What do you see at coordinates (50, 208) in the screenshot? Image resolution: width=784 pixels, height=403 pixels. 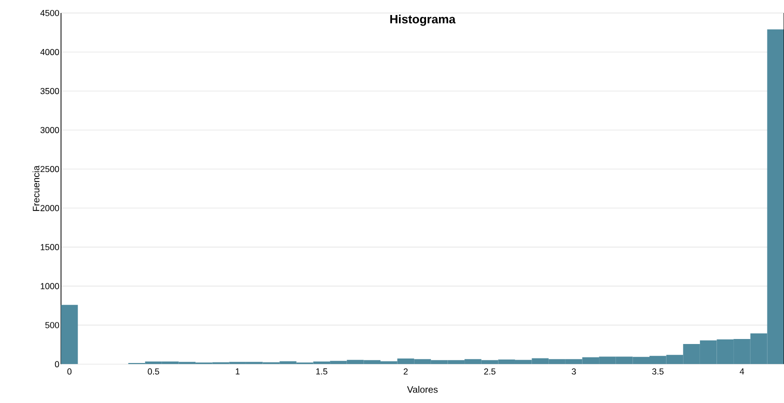 I see `y-tick-label: 2000` at bounding box center [50, 208].